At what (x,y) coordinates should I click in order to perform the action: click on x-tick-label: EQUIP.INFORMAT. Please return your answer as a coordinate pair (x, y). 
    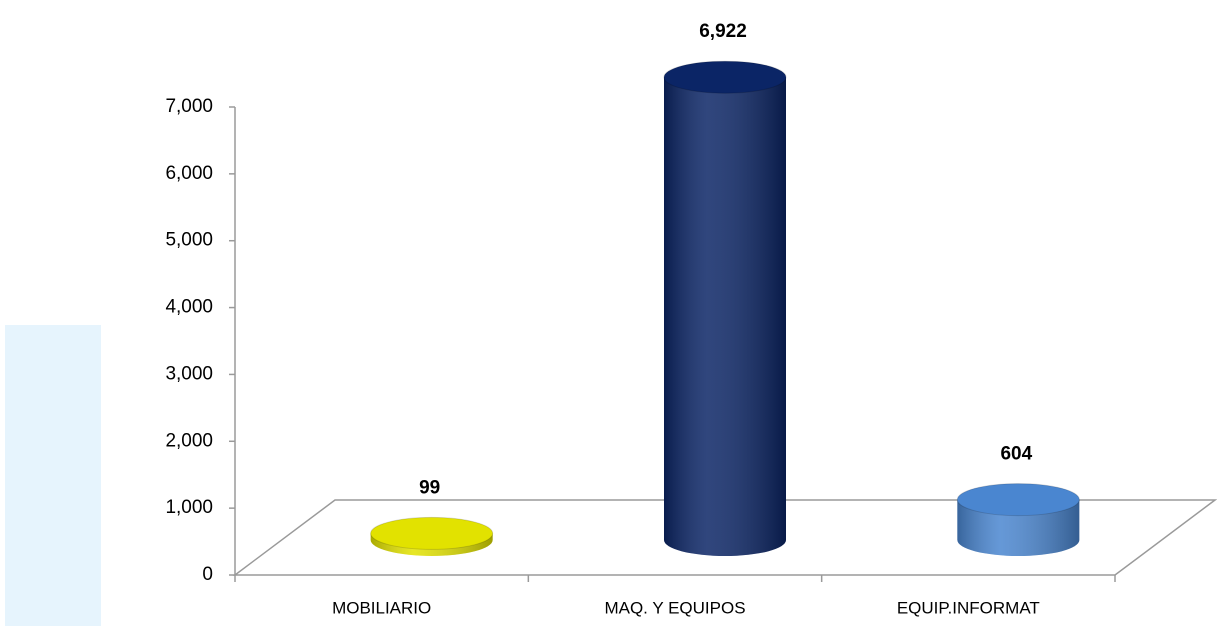
    Looking at the image, I should click on (968, 607).